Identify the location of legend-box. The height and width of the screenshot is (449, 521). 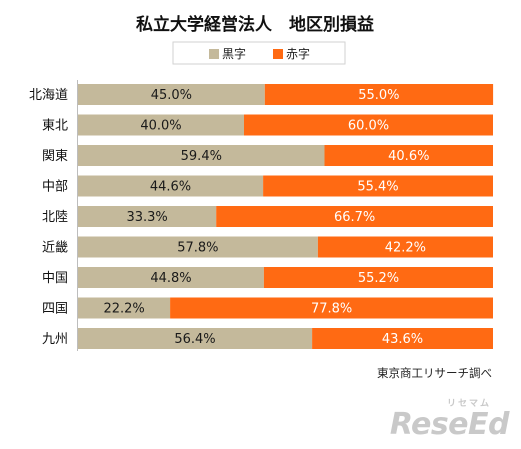
(259, 53).